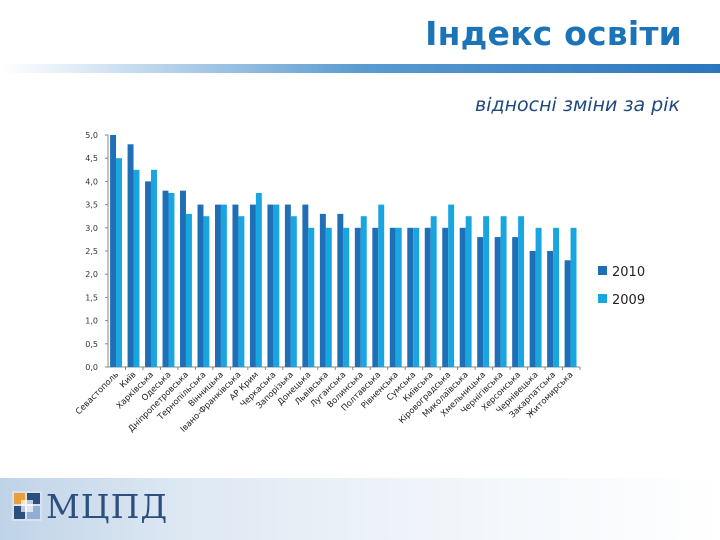  What do you see at coordinates (91, 181) in the screenshot?
I see `y-tick-label: 4,0` at bounding box center [91, 181].